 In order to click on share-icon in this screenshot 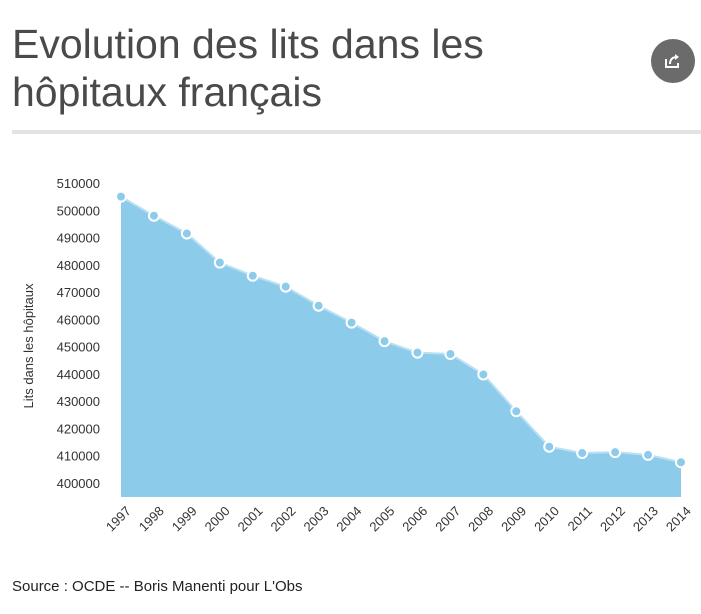, I will do `click(672, 61)`.